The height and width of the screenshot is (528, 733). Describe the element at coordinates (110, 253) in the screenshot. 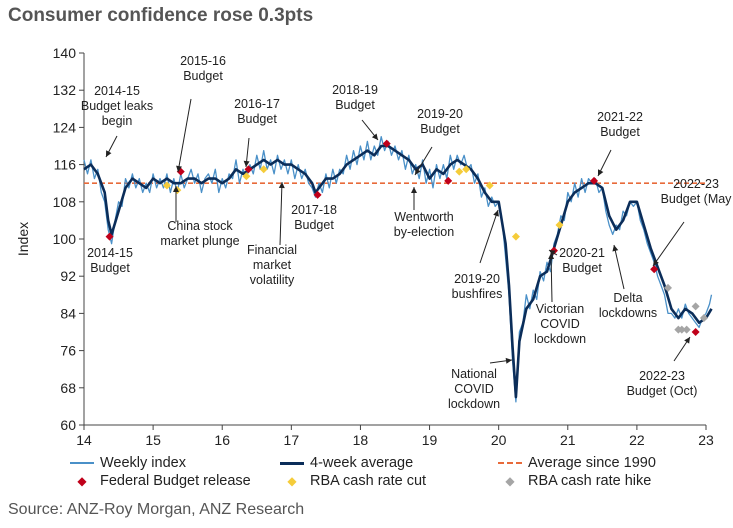

I see `annotation-label-b1415: 2014-15` at that location.